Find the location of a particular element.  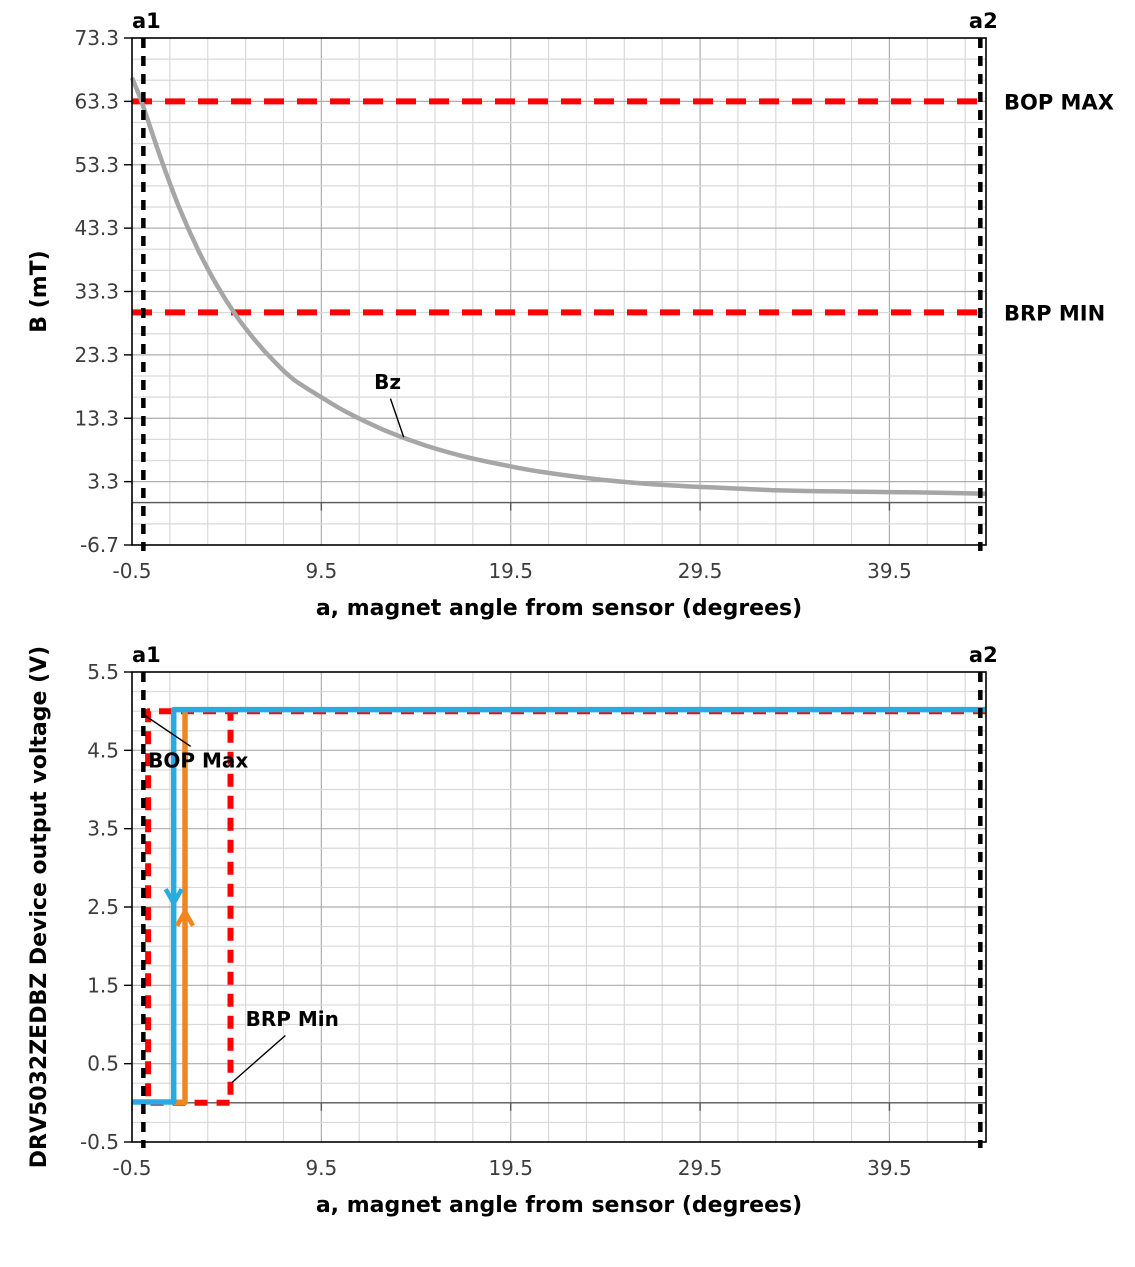

output-rising-angle is located at coordinates (180, 908).